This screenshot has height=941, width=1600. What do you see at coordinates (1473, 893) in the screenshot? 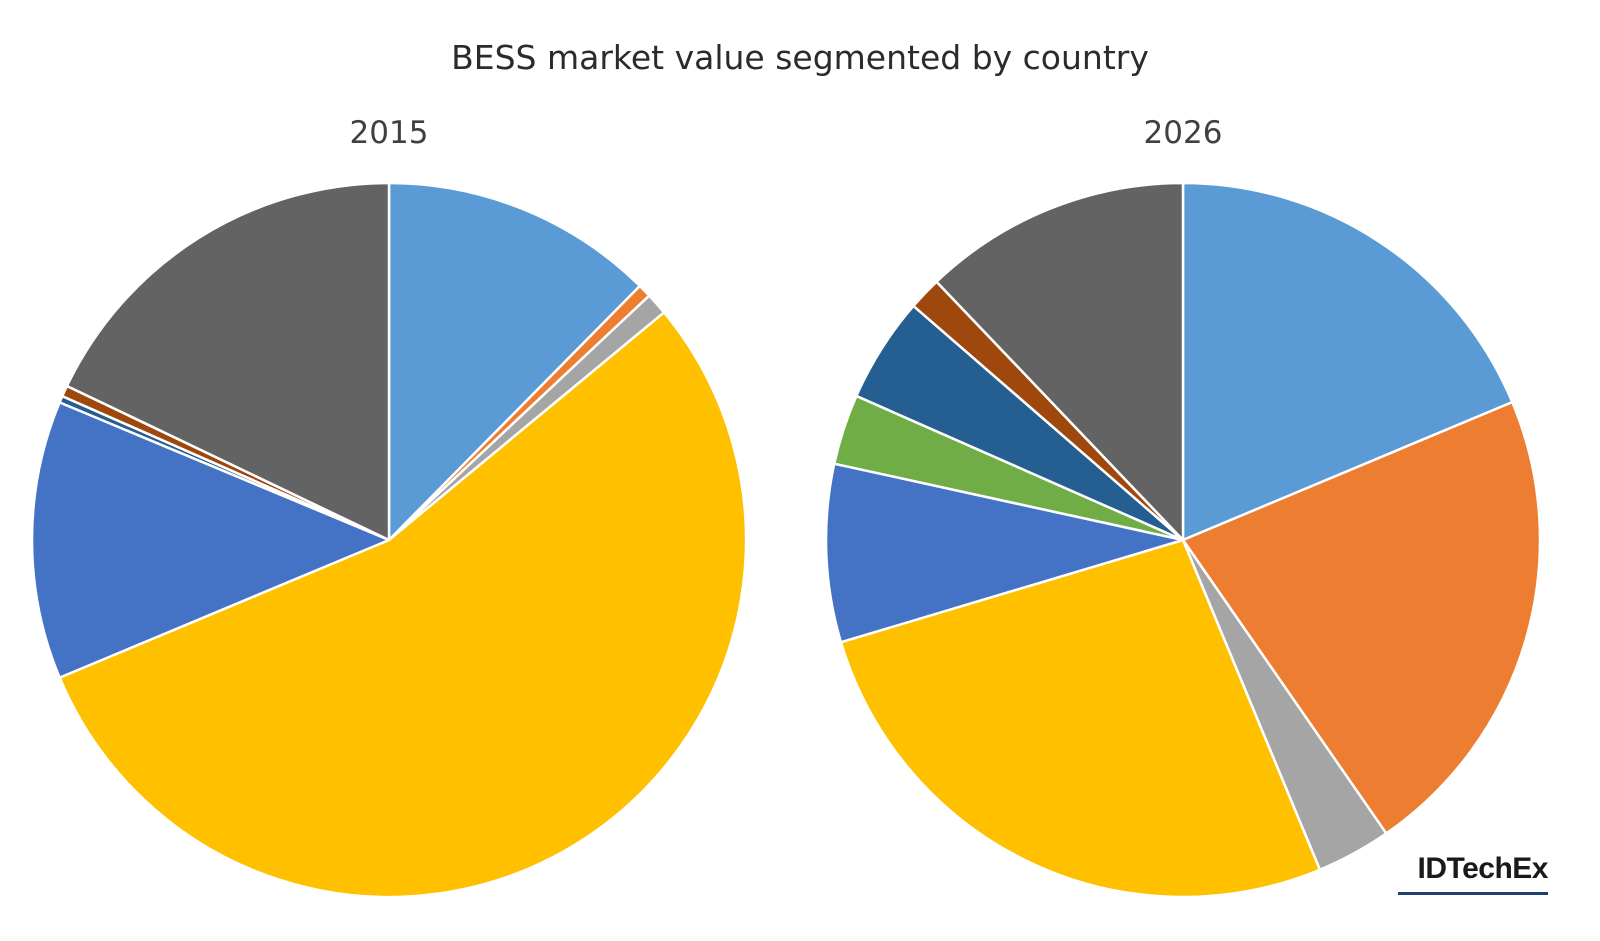
I see `logo-underline` at bounding box center [1473, 893].